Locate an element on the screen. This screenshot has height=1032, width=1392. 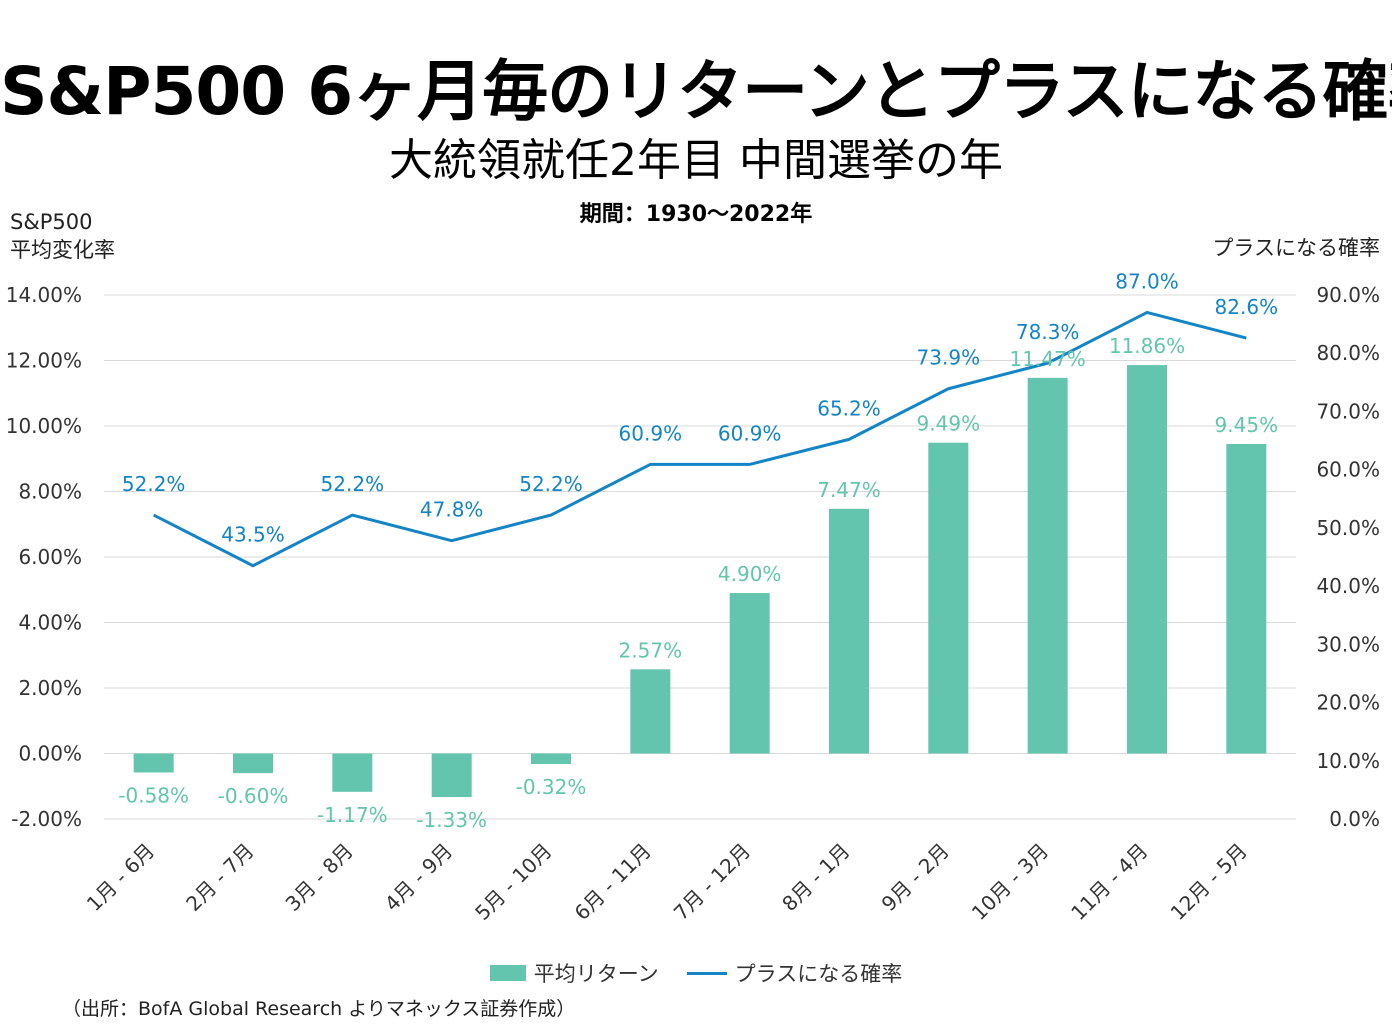
y-left-tick-label: 2.00% is located at coordinates (50, 688).